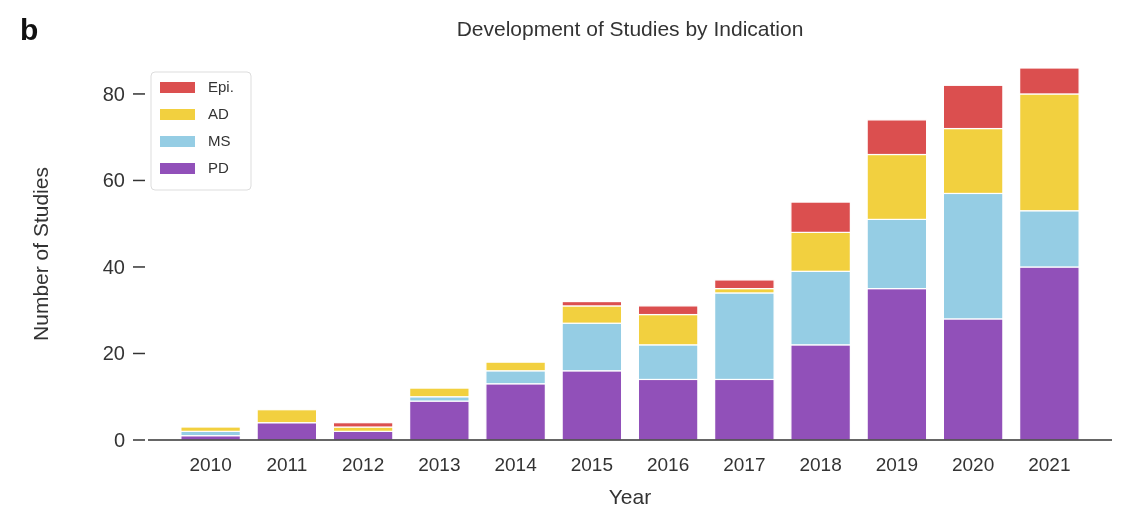 This screenshot has height=510, width=1130. I want to click on x-tick-label: 2021, so click(1049, 464).